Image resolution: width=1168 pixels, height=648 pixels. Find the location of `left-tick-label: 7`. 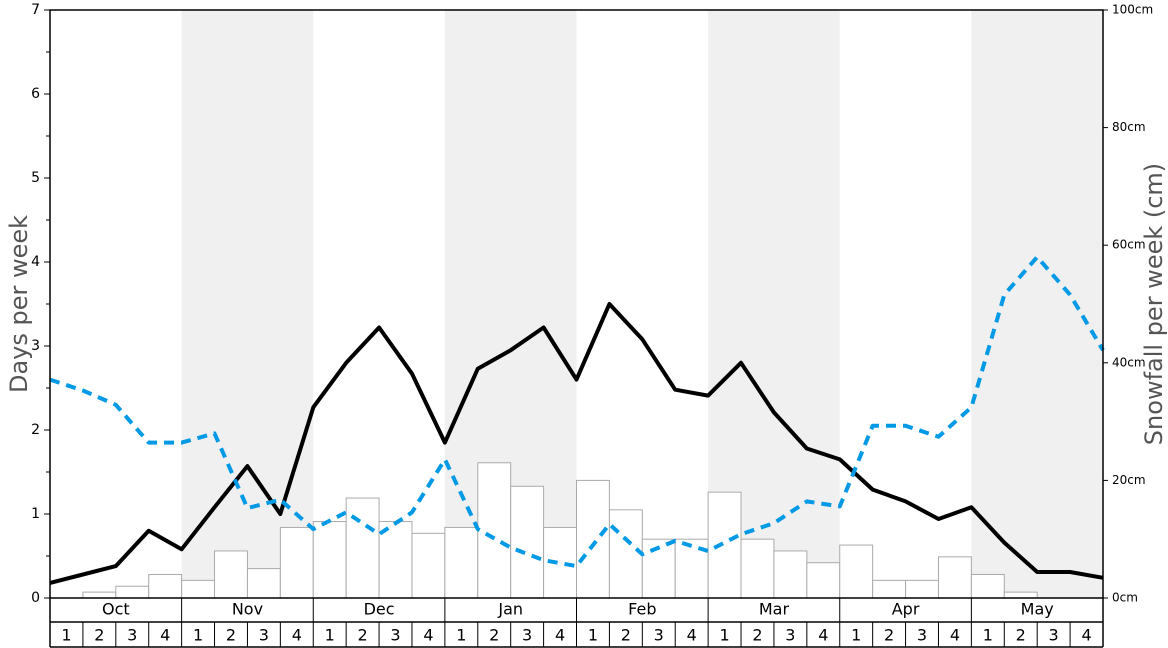

left-tick-label: 7 is located at coordinates (35, 10).